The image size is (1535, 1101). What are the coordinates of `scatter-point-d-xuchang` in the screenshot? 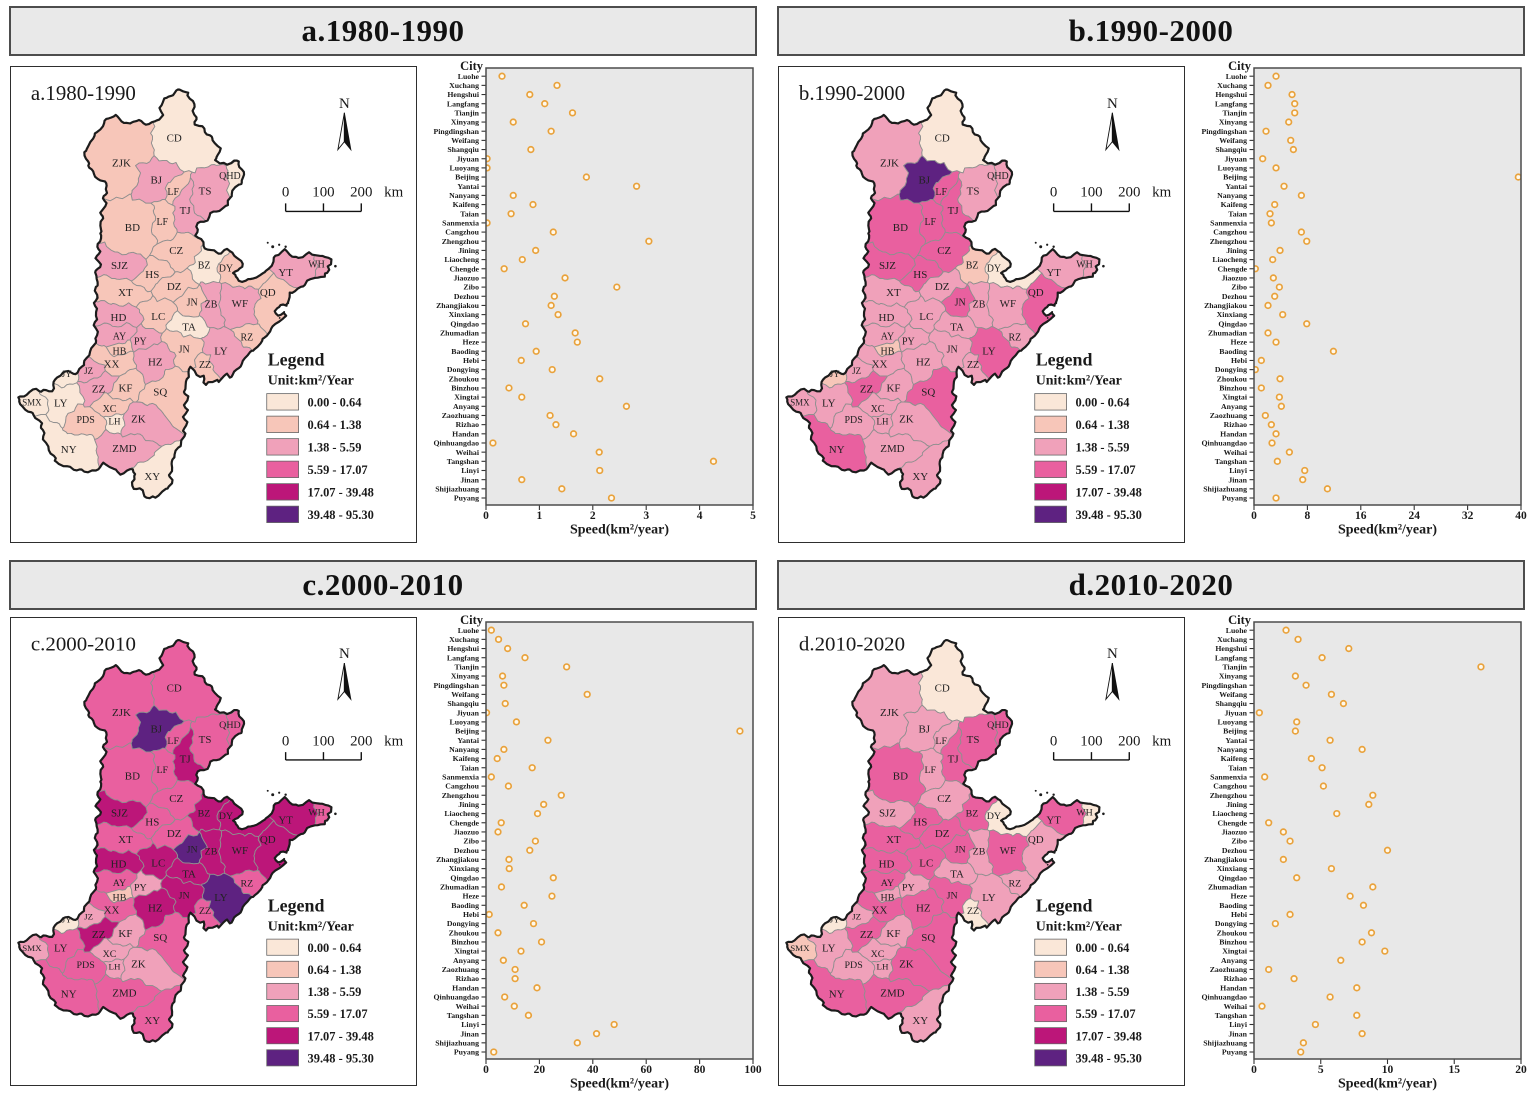 It's located at (1298, 639).